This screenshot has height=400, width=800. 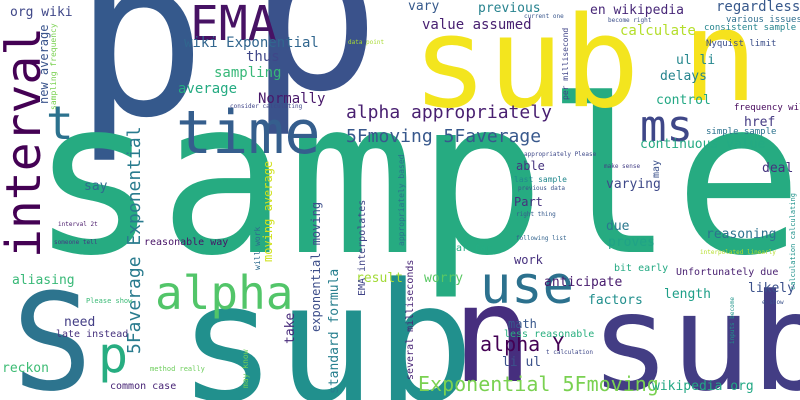 I want to click on word-say: say, so click(x=96, y=186).